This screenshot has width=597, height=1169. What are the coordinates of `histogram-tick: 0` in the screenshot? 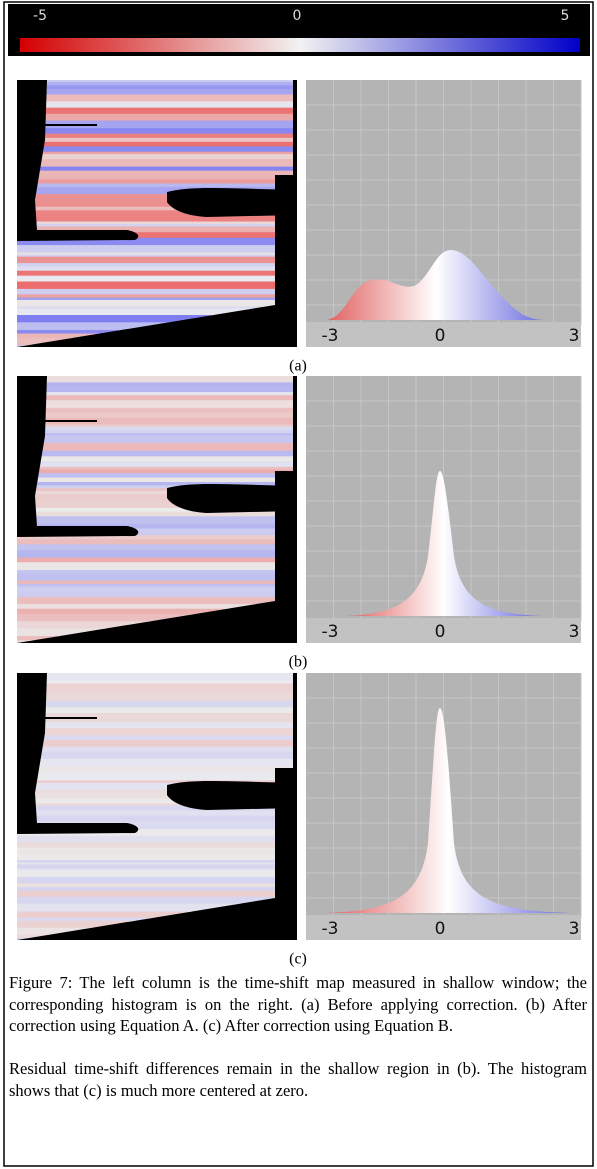 It's located at (440, 336).